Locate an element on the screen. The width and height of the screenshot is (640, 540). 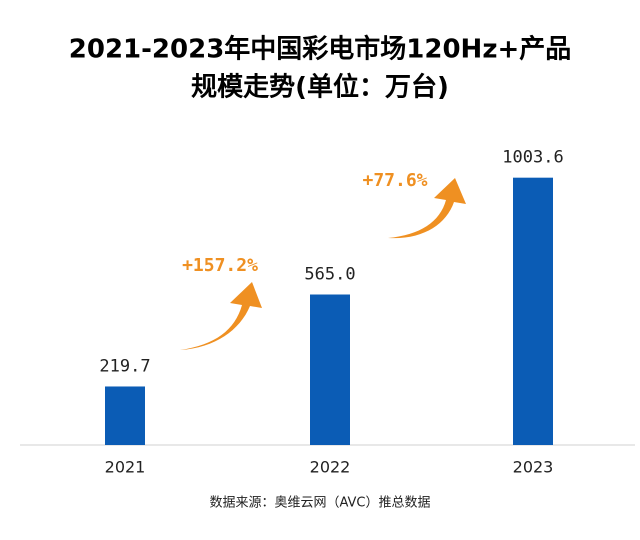
chart-title: 规模走势(单位：万台) is located at coordinates (320, 87).